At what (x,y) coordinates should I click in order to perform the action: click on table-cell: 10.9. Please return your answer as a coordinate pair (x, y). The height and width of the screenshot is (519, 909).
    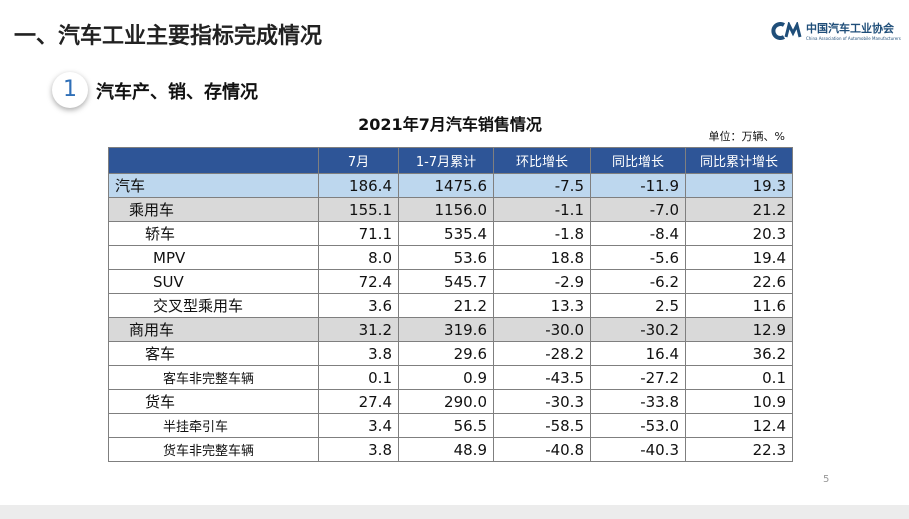
    Looking at the image, I should click on (739, 401).